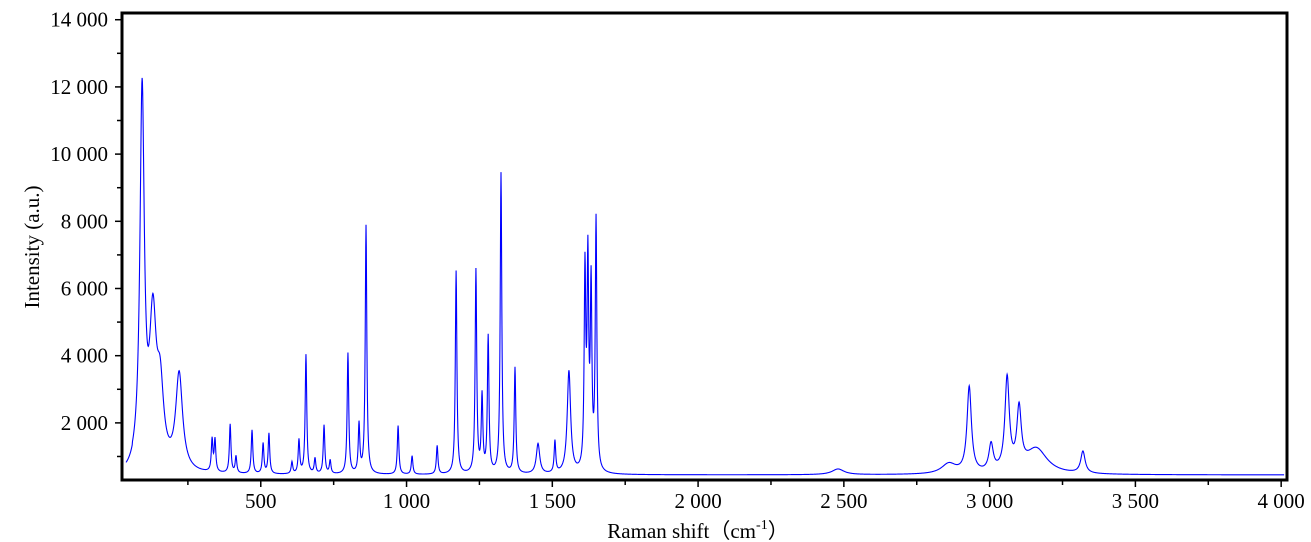  I want to click on x-axis-title: Raman shift（cm-1）, so click(697, 530).